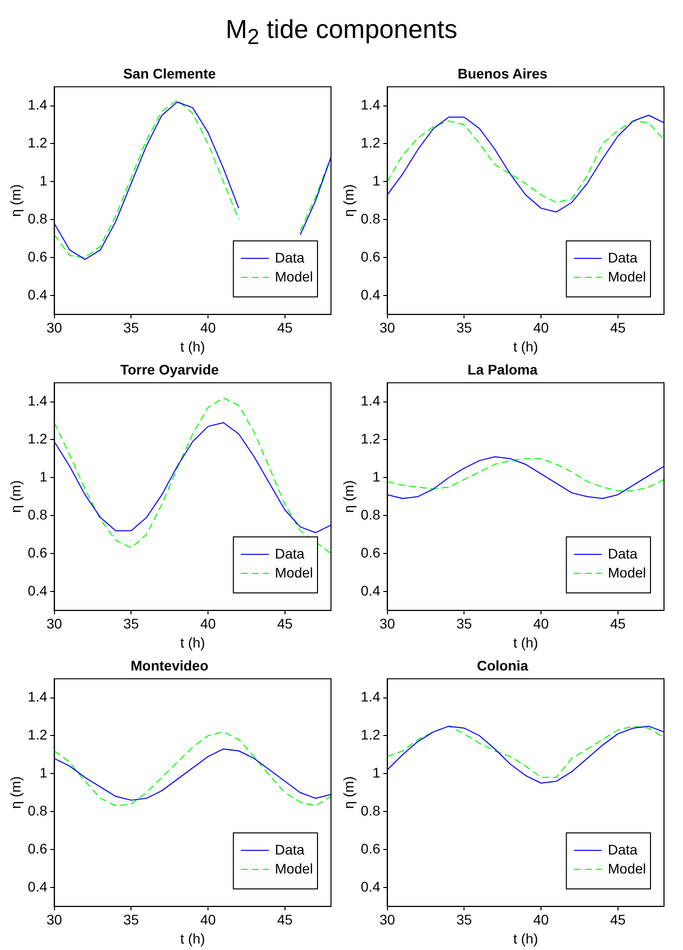 This screenshot has width=683, height=950. What do you see at coordinates (169, 73) in the screenshot?
I see `chart-title: San Clemente` at bounding box center [169, 73].